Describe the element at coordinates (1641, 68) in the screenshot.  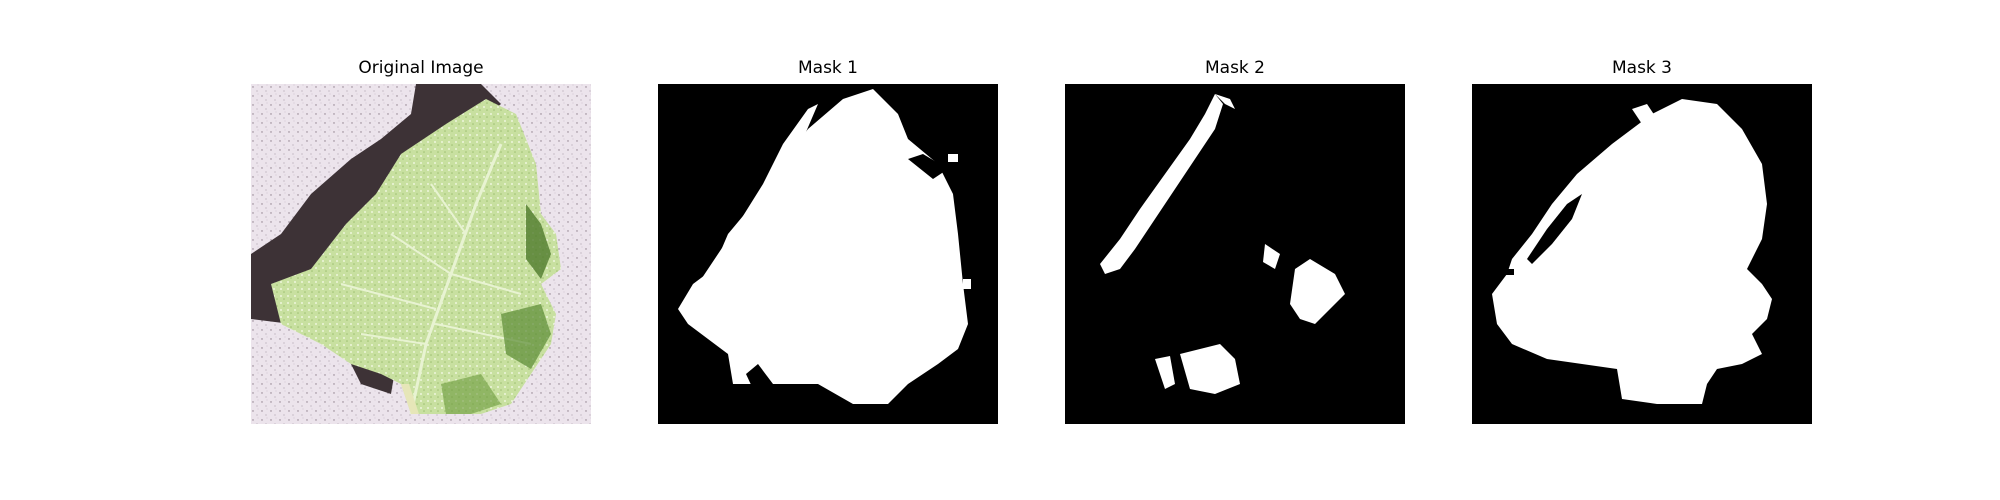
I see `mask-3-title: Mask 3` at that location.